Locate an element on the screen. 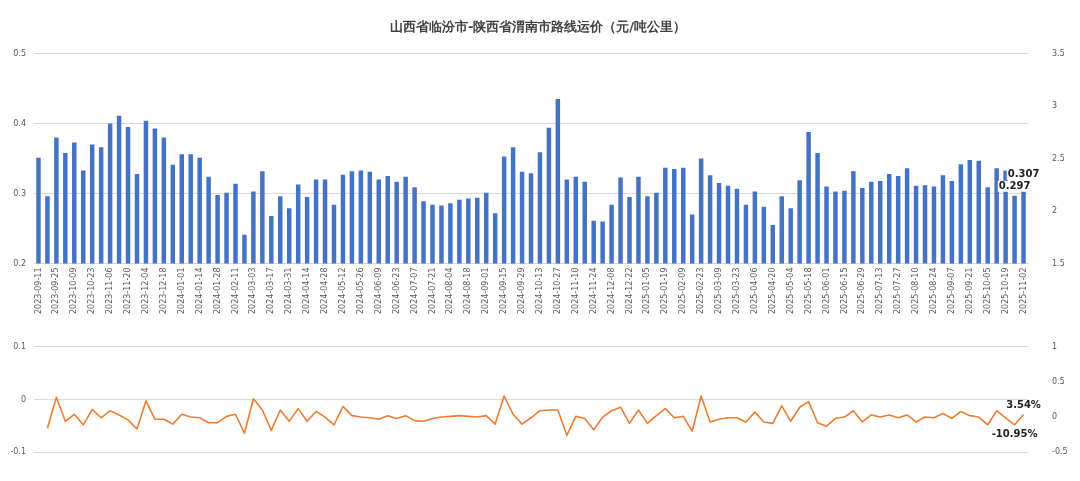  y-tick-label: 0 is located at coordinates (23, 399).